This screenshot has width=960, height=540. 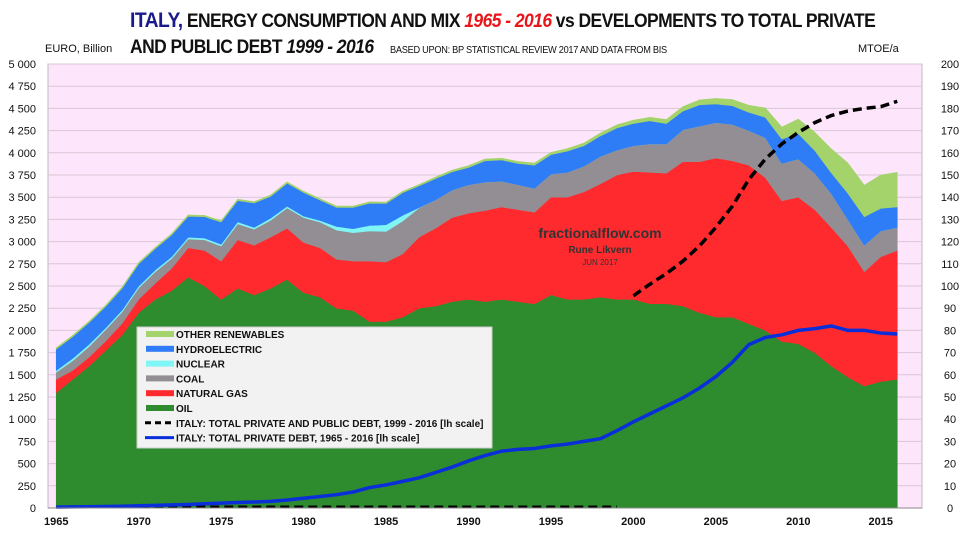 What do you see at coordinates (713, 21) in the screenshot?
I see `title-part2: vs DEVELOPMENTS TO TOTAL PRIVATE` at bounding box center [713, 21].